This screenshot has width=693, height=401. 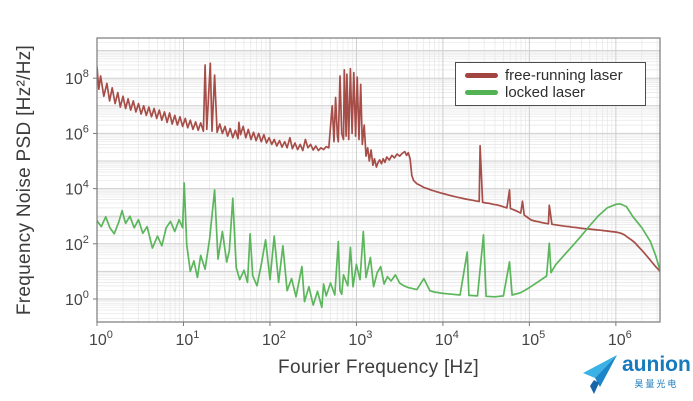 I want to click on legend-item-free-running: free-running laser, so click(x=553, y=75).